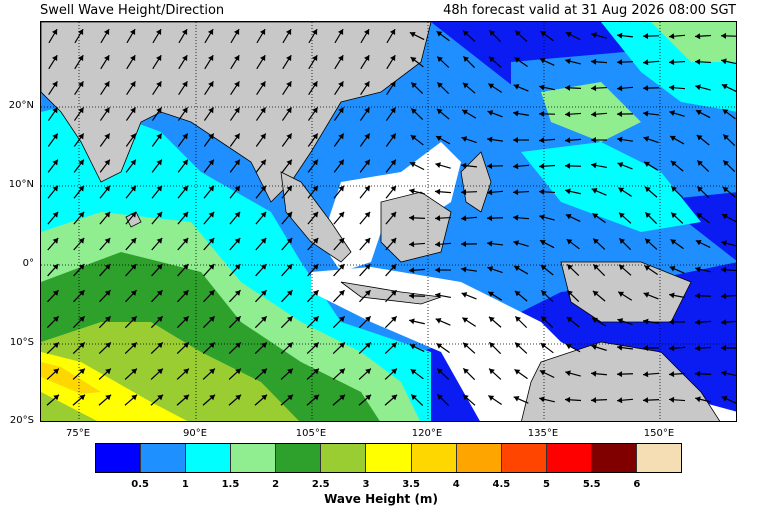 This screenshot has height=508, width=762. I want to click on colorbar-swatch, so click(524, 458).